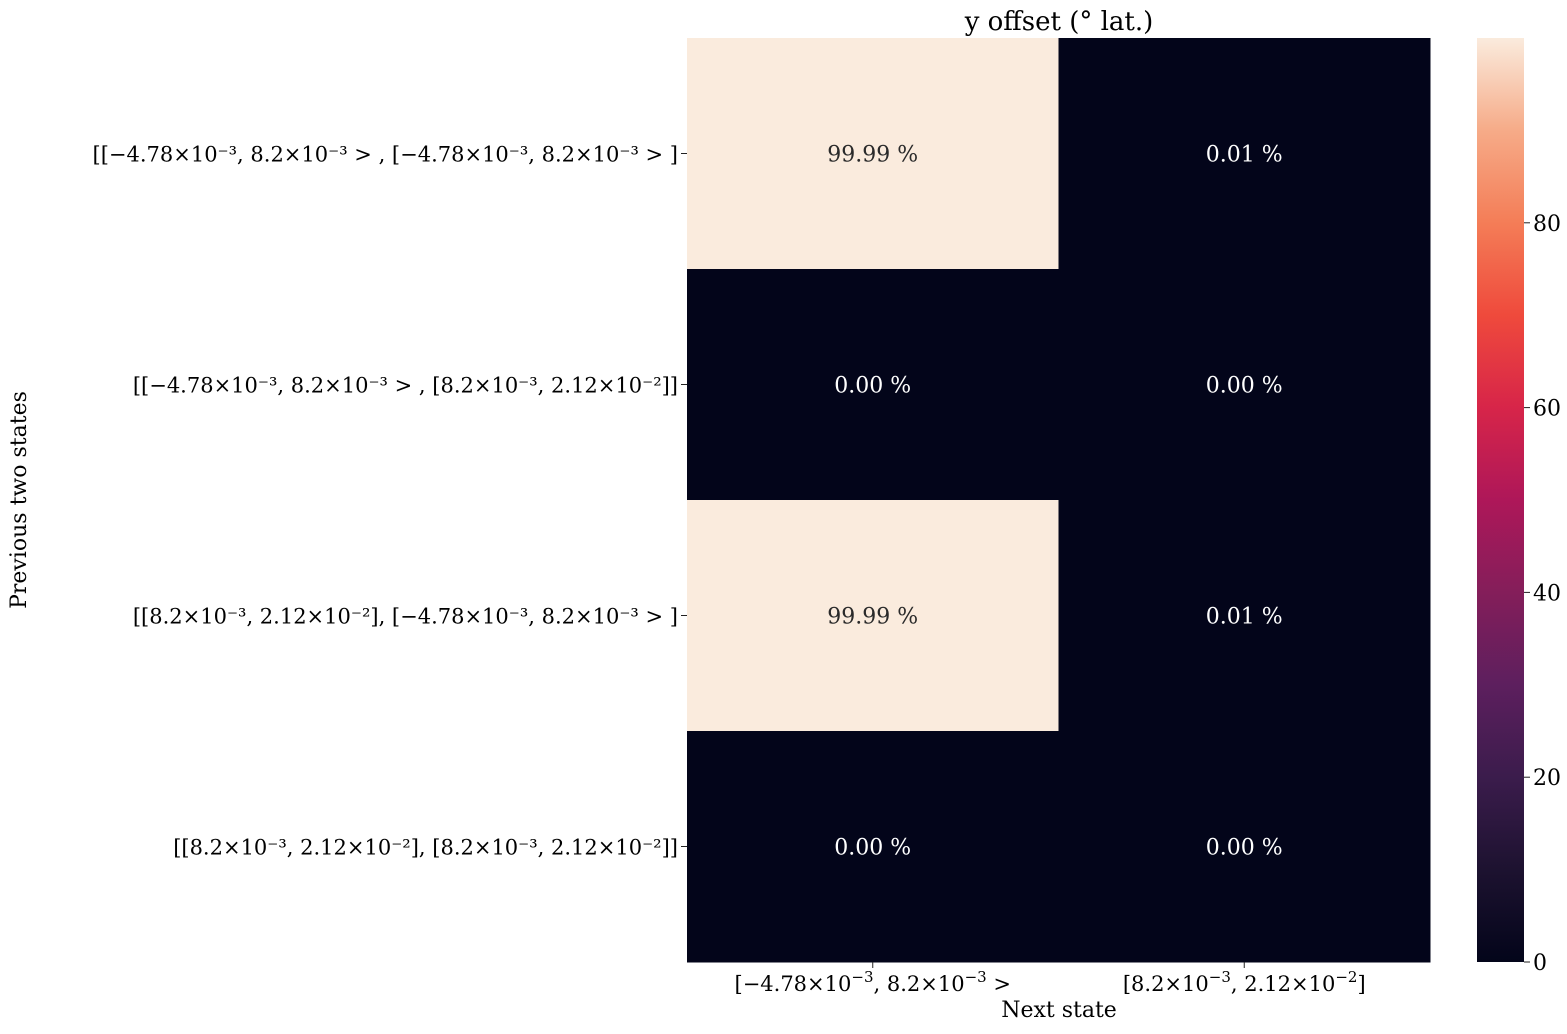 Image resolution: width=1567 pixels, height=1034 pixels. What do you see at coordinates (1500, 500) in the screenshot?
I see `colorbar` at bounding box center [1500, 500].